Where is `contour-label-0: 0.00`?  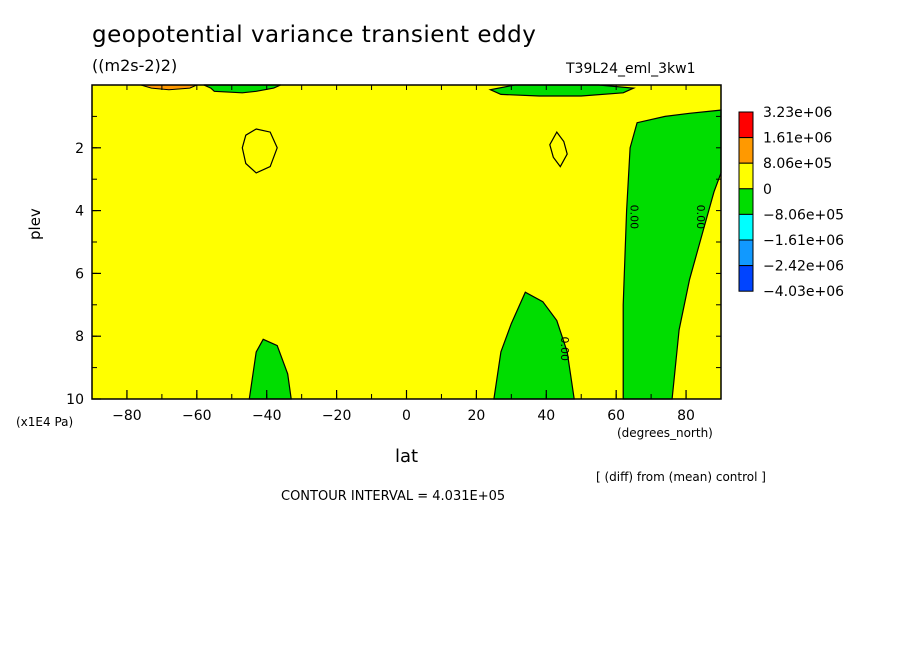
contour-label-0: 0.00 is located at coordinates (634, 217).